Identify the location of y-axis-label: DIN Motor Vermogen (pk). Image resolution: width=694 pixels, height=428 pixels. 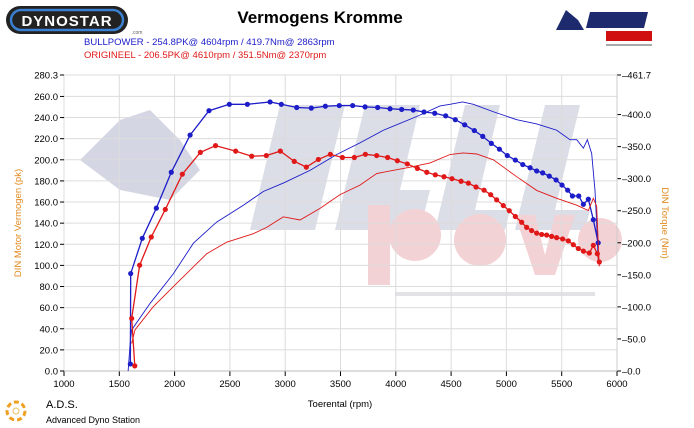
(18, 223).